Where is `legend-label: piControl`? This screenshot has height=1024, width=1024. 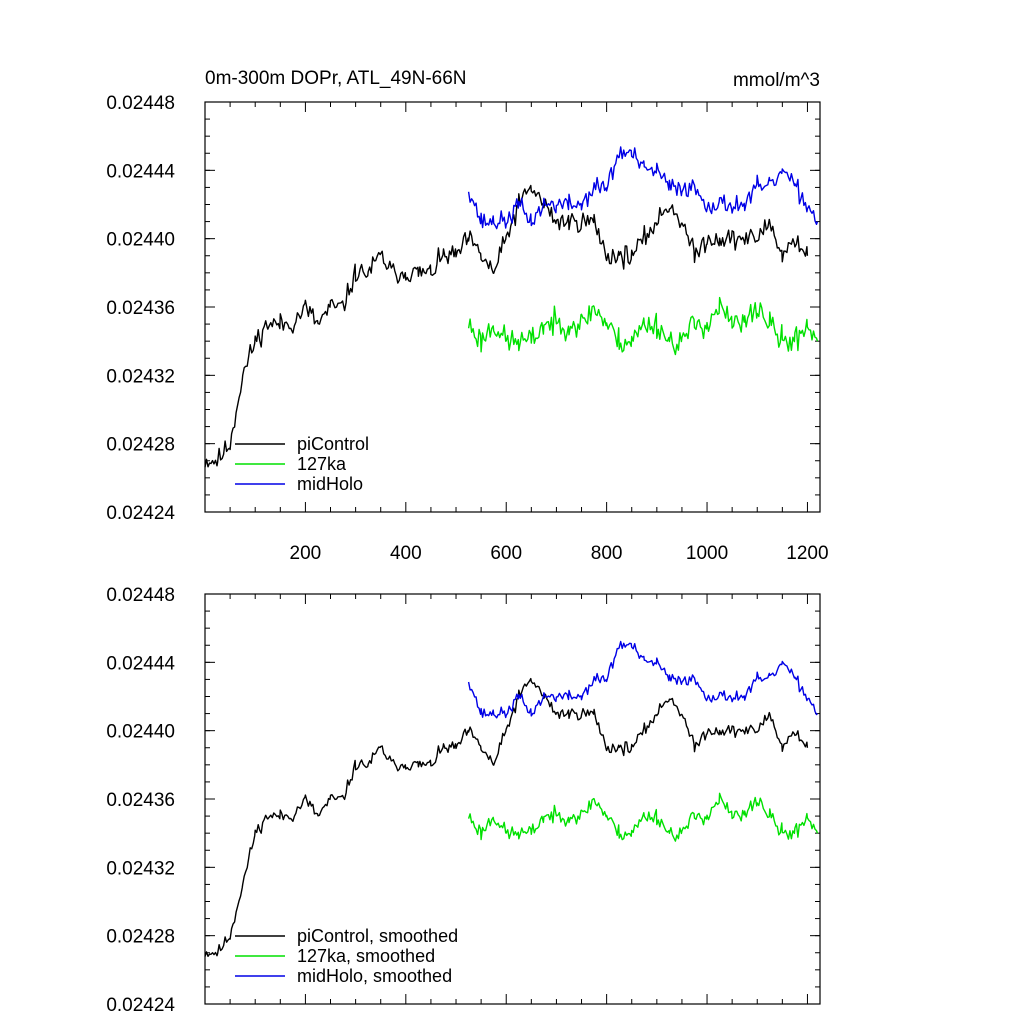
legend-label: piControl is located at coordinates (333, 444).